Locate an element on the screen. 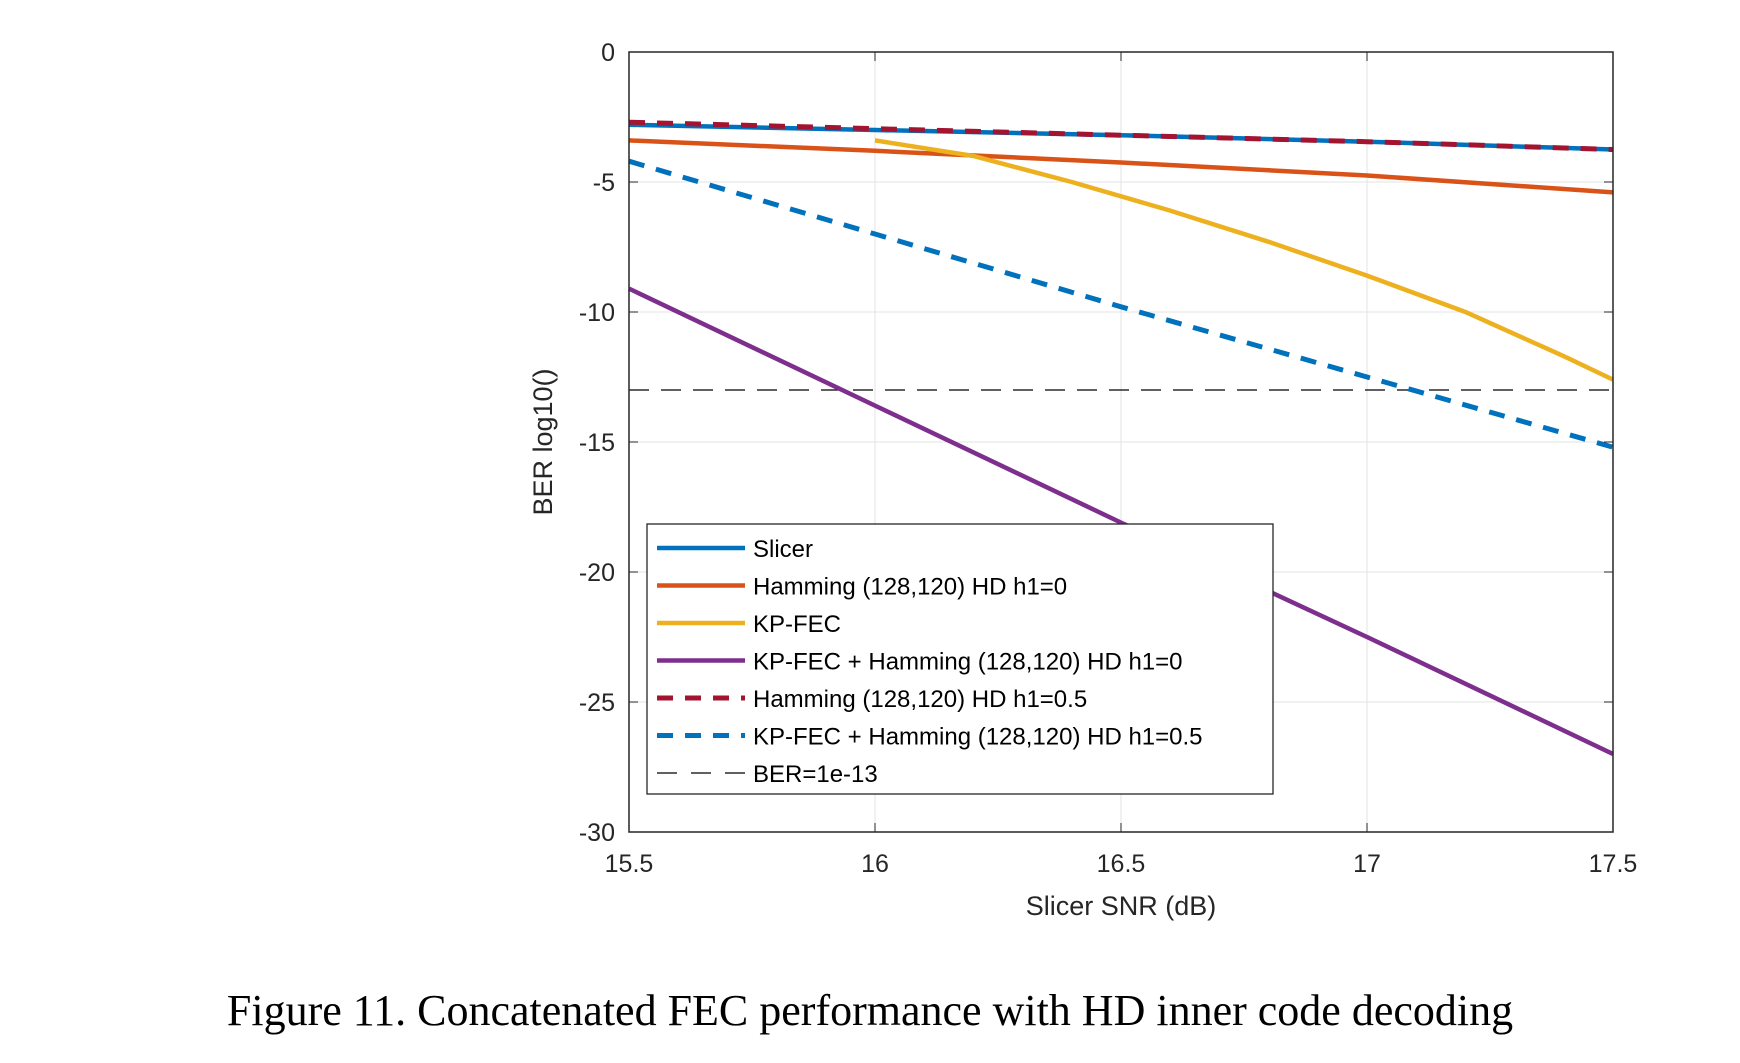 Image resolution: width=1740 pixels, height=1063 pixels. legend-label: KP-FEC + Hamming (128,120) HD h1=0 is located at coordinates (968, 662).